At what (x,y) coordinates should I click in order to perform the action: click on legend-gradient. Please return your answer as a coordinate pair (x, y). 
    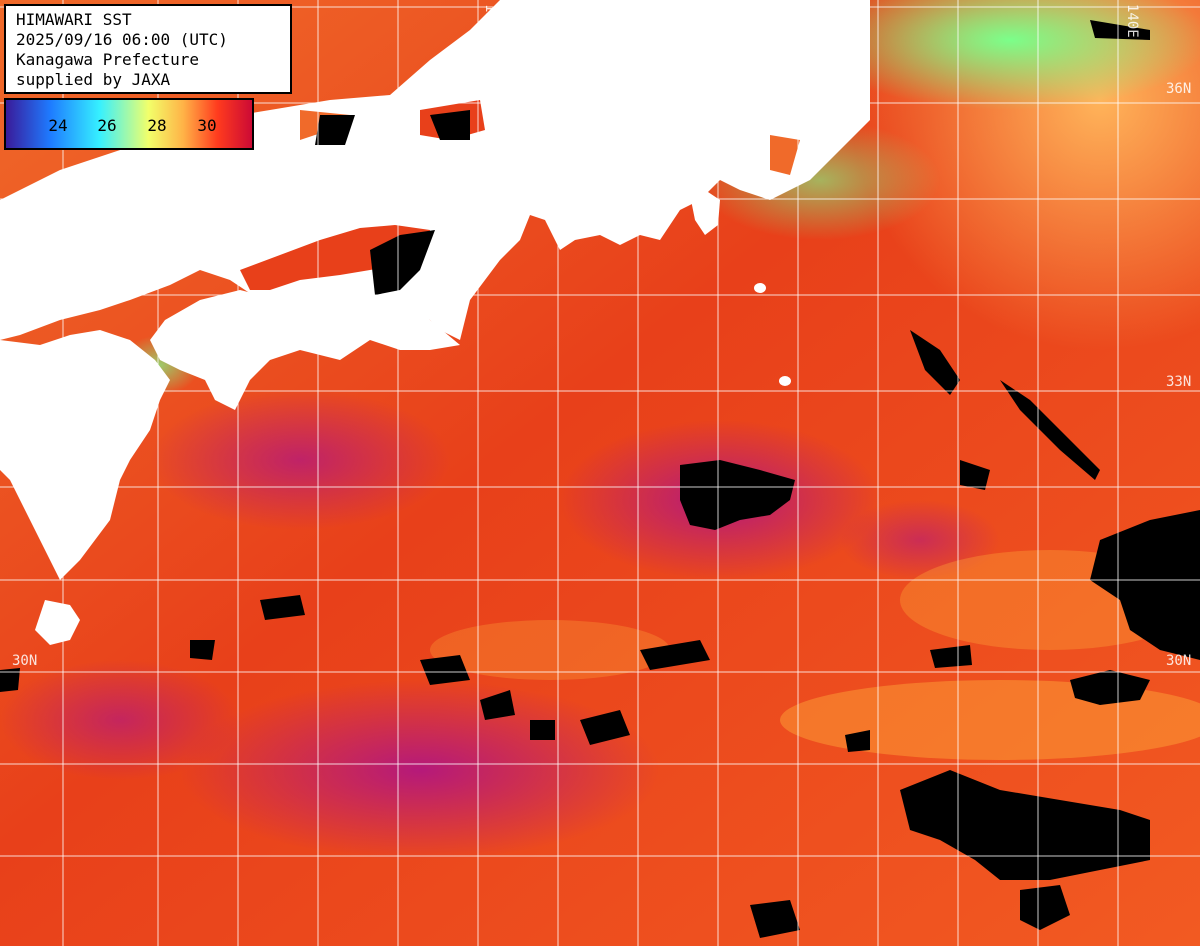
    Looking at the image, I should click on (129, 124).